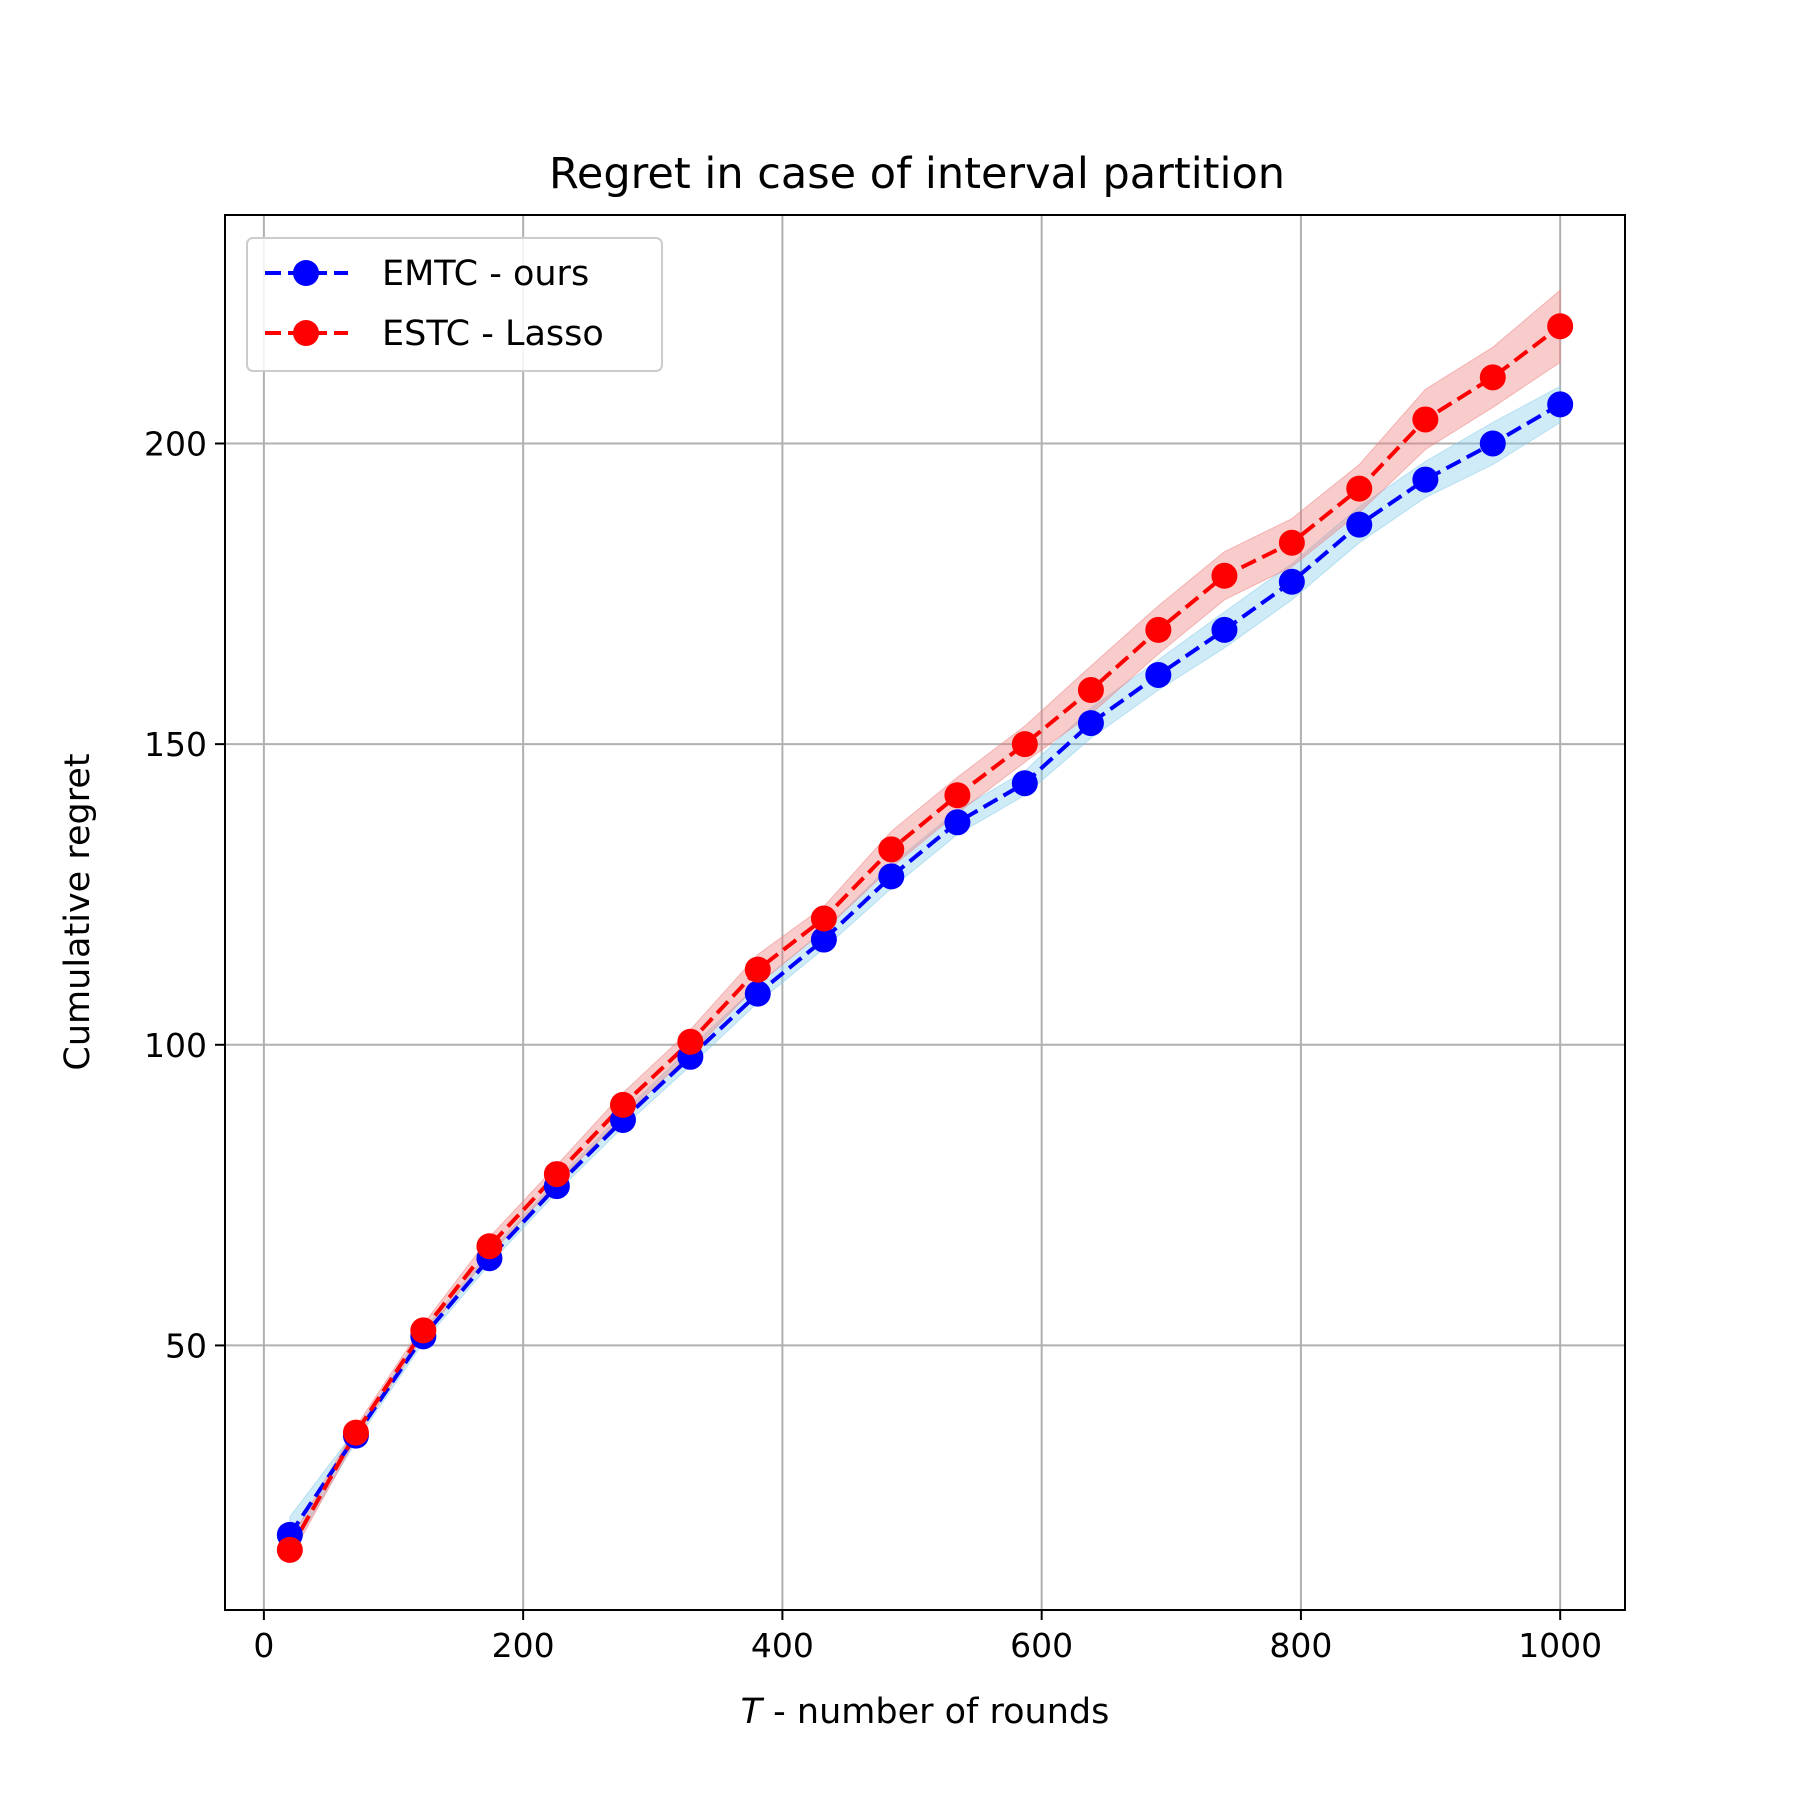 This screenshot has width=1800, height=1800. Describe the element at coordinates (485, 274) in the screenshot. I see `legend-label: EMTC - ours` at that location.